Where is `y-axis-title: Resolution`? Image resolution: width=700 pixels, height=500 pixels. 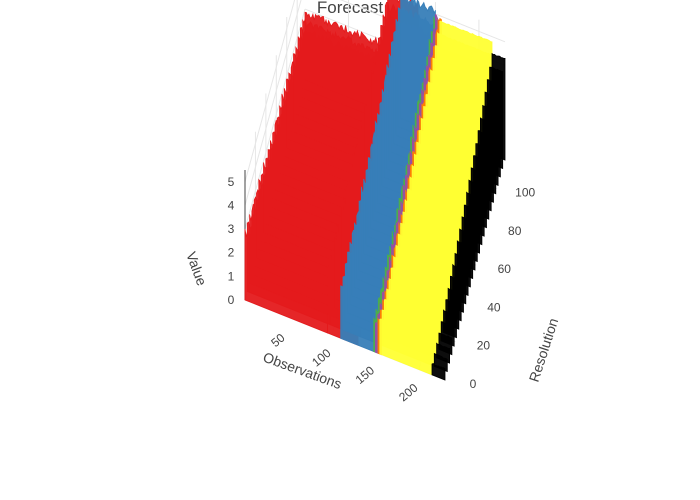 y-axis-title: Resolution is located at coordinates (544, 350).